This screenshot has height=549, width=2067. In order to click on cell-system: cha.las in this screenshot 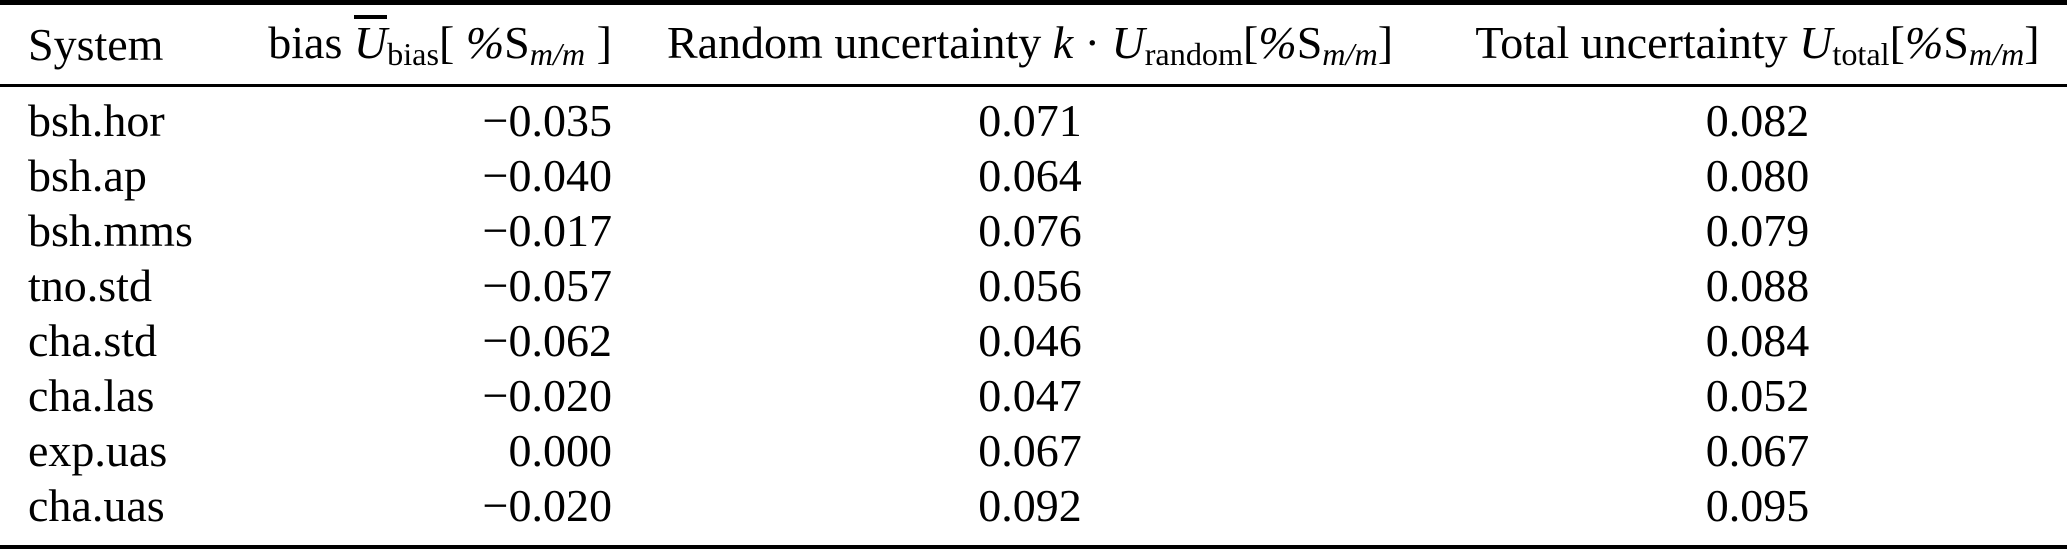, I will do `click(91, 395)`.